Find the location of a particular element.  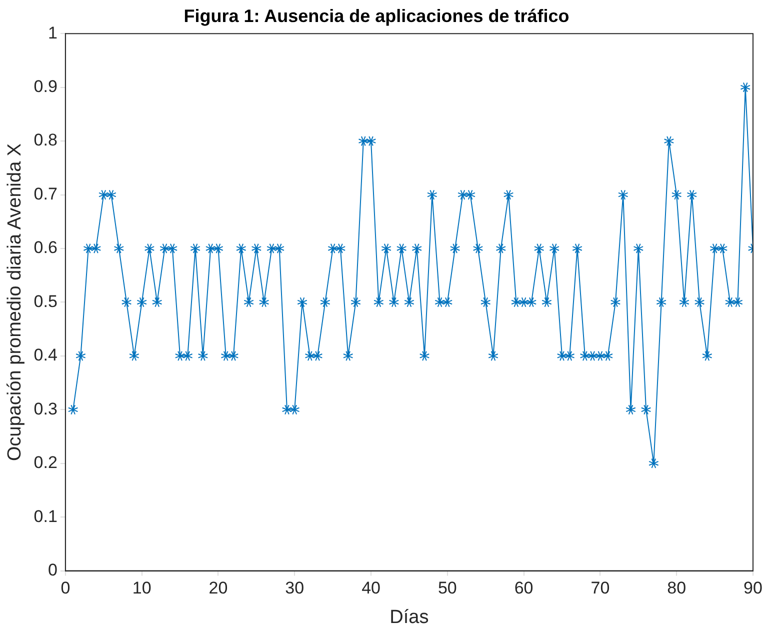

y-tick-label: 1 is located at coordinates (53, 32).